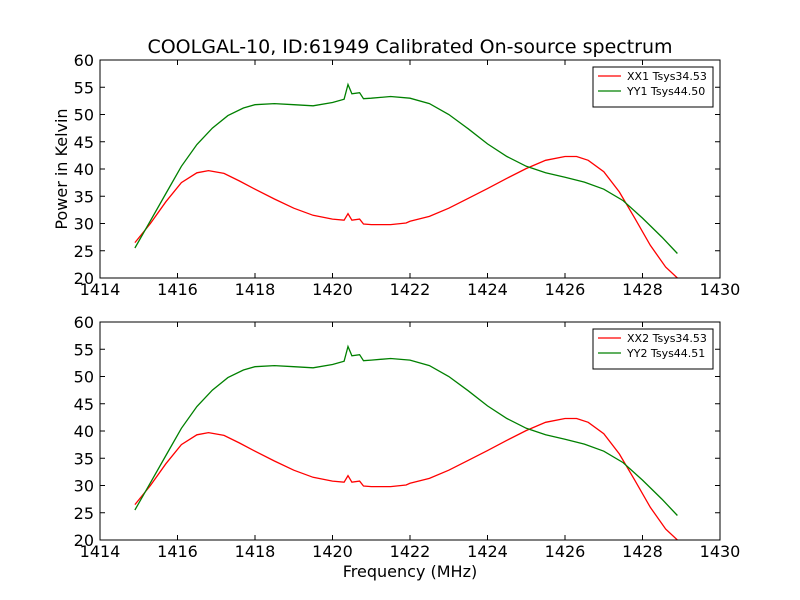 This screenshot has height=600, width=800. What do you see at coordinates (84, 540) in the screenshot?
I see `bottom-y-tick-label-0: 20` at bounding box center [84, 540].